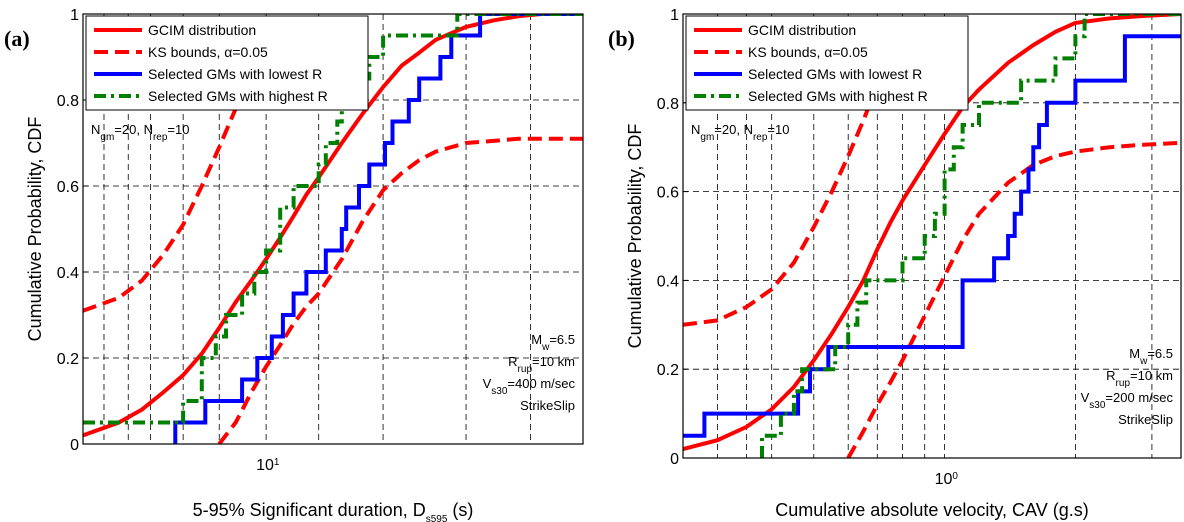 The height and width of the screenshot is (522, 1184). I want to click on scenario-vs30: Vs30=400 m/sec, so click(529, 386).